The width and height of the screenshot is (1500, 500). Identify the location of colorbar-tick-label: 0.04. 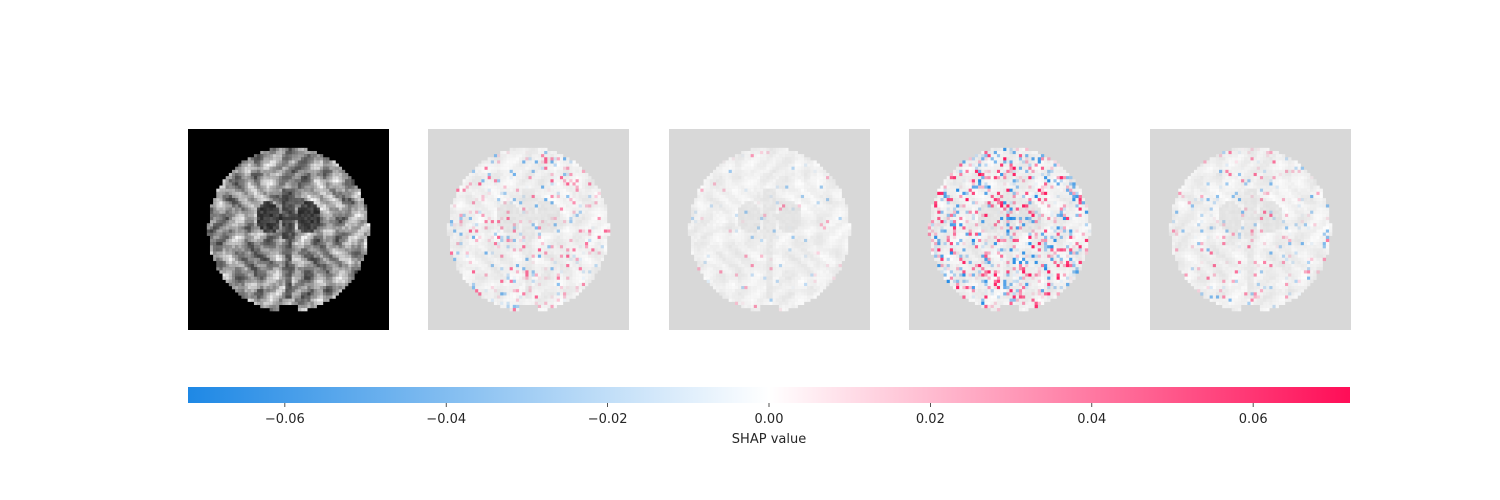
(1091, 419).